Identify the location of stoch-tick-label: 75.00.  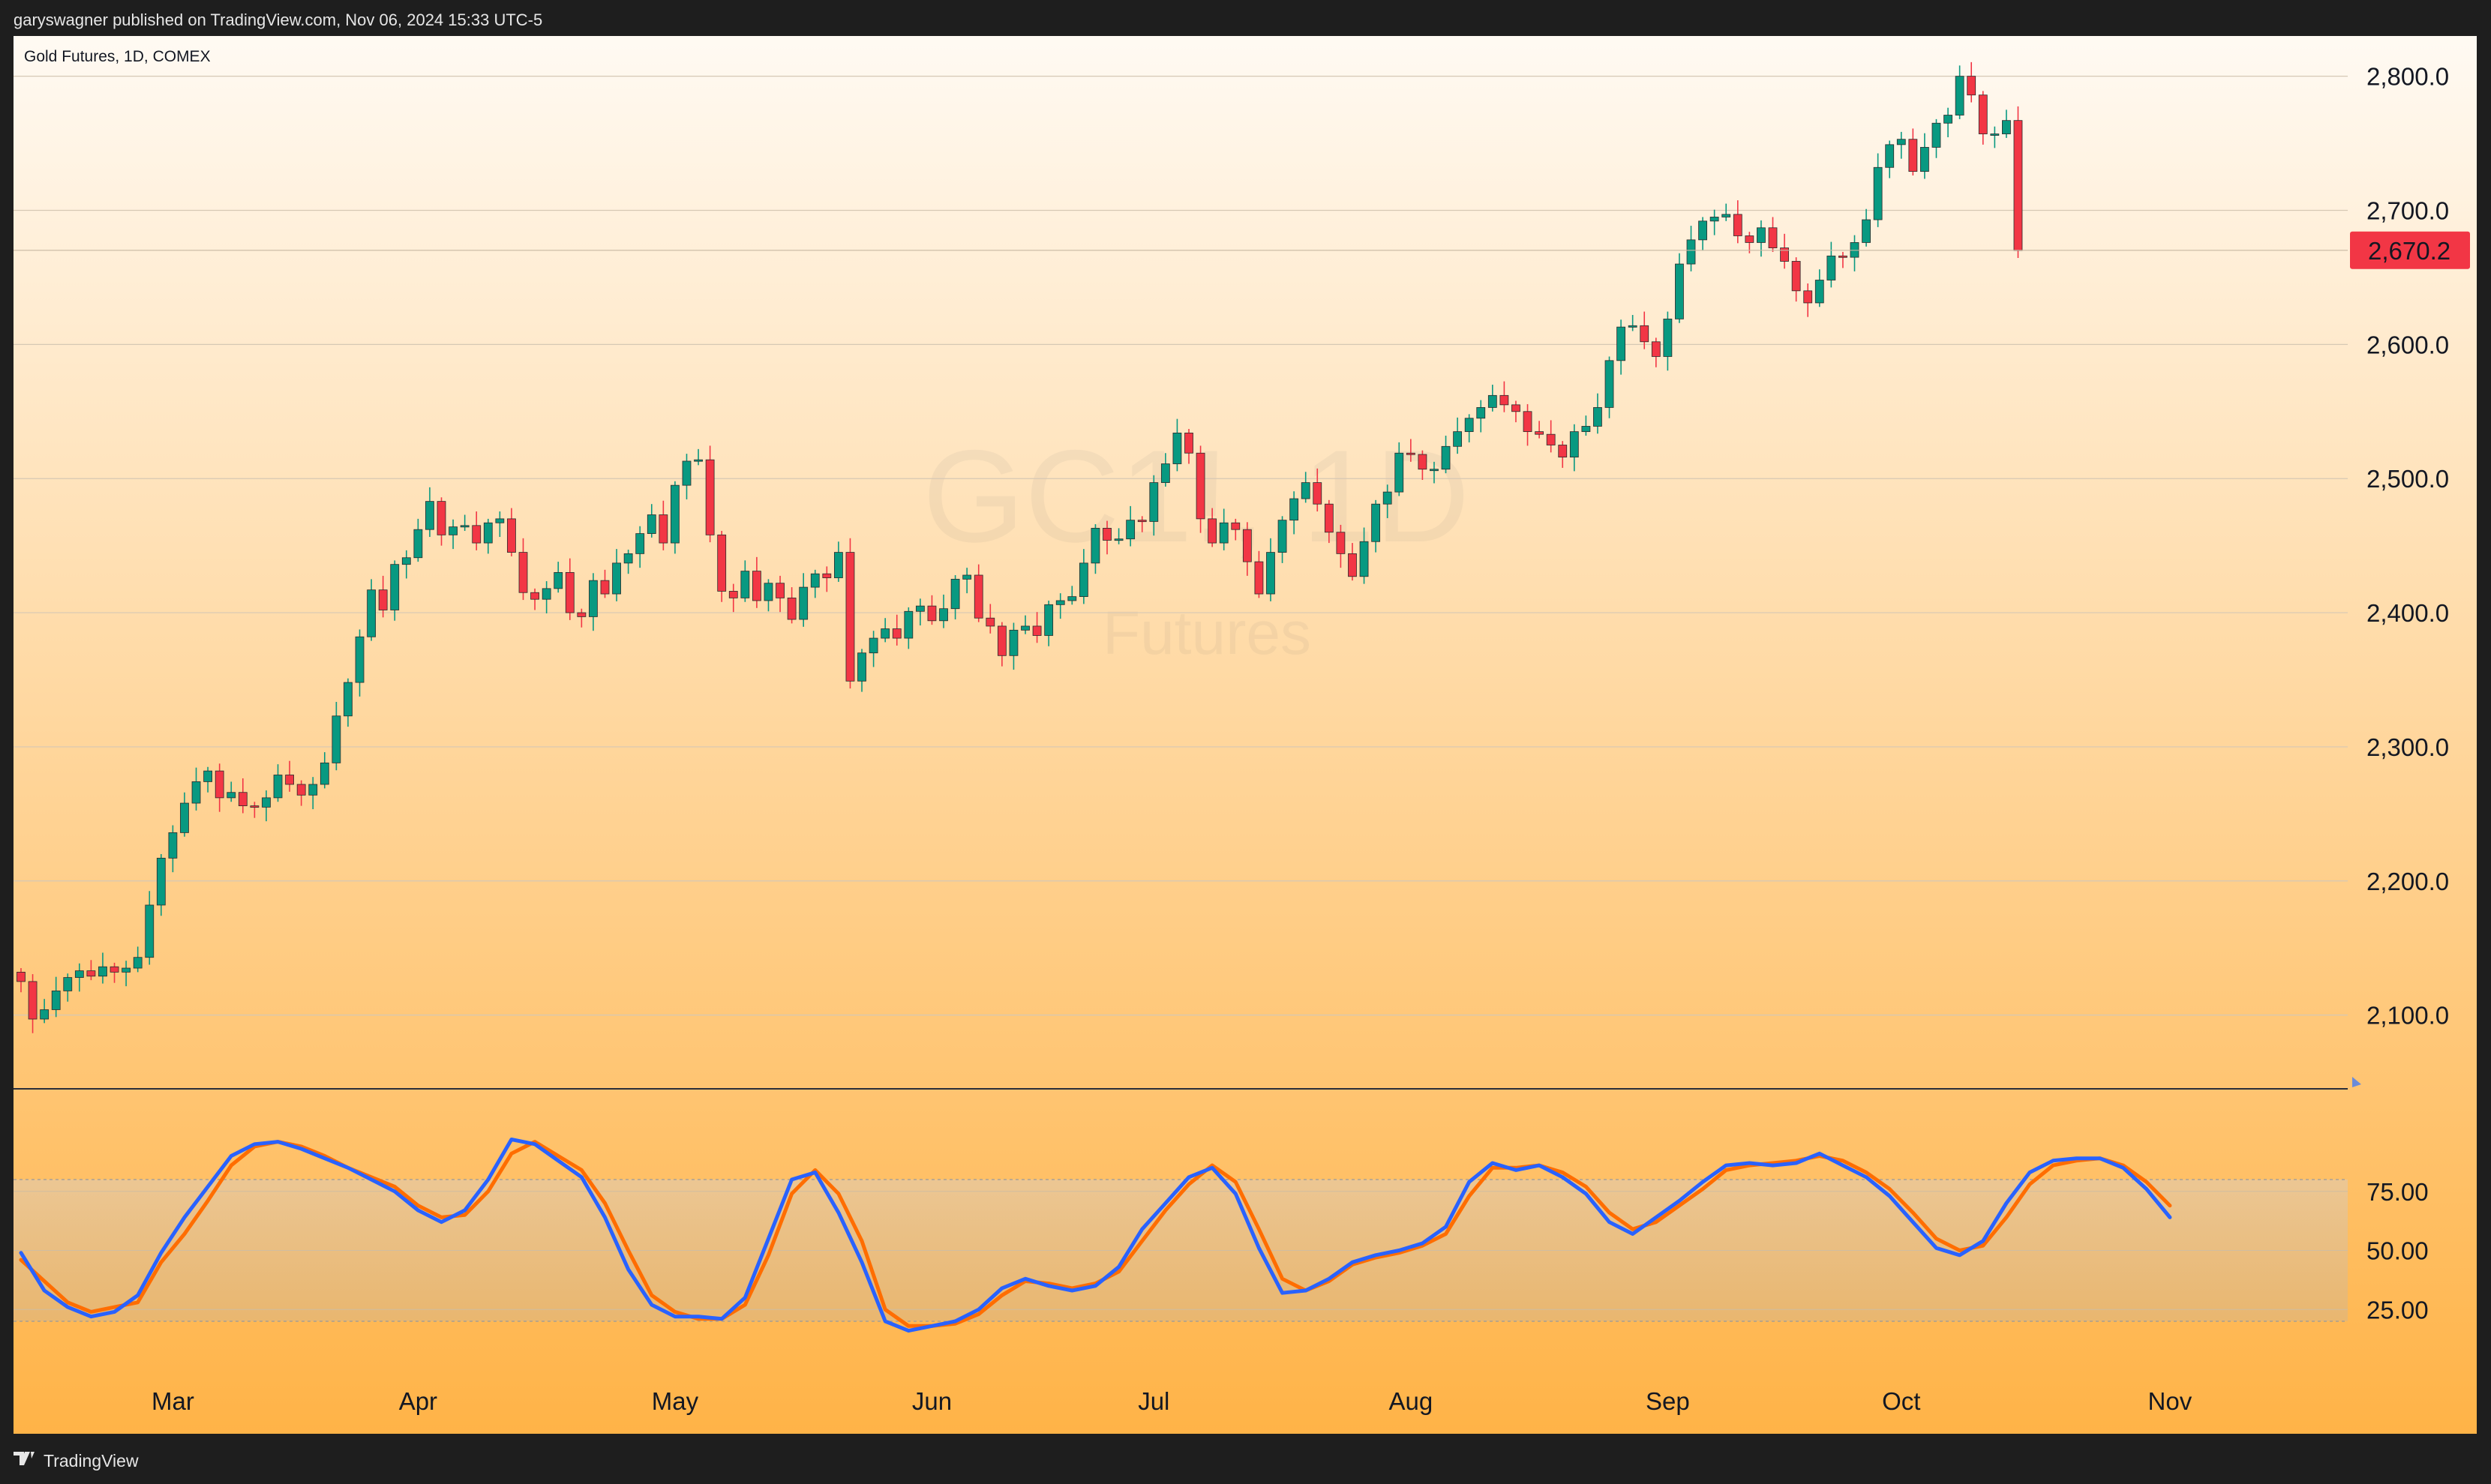
(2397, 1192).